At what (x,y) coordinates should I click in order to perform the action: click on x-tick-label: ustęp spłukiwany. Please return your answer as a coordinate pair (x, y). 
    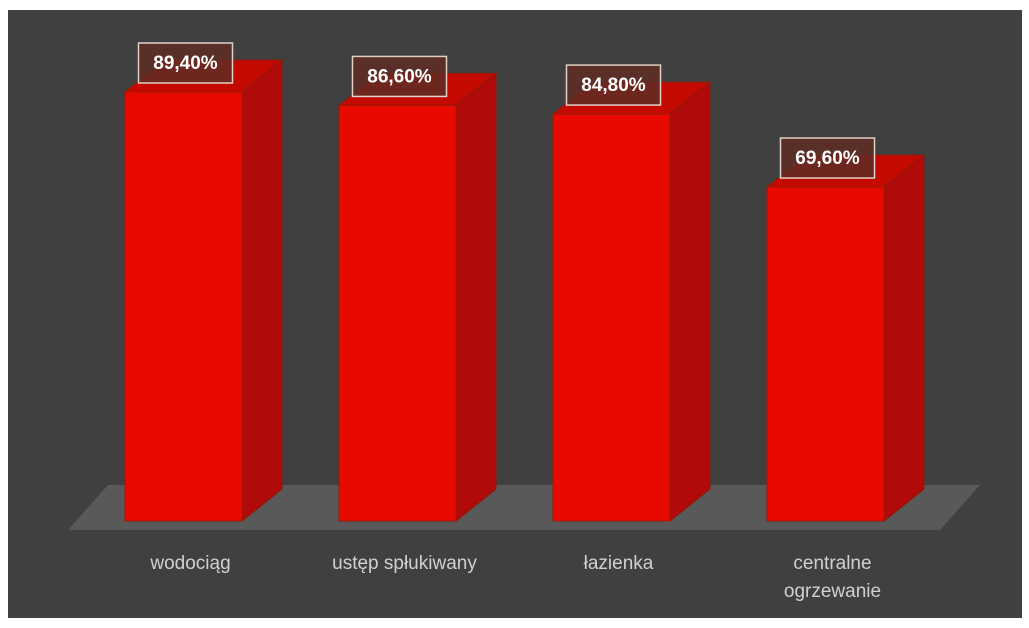
    Looking at the image, I should click on (404, 563).